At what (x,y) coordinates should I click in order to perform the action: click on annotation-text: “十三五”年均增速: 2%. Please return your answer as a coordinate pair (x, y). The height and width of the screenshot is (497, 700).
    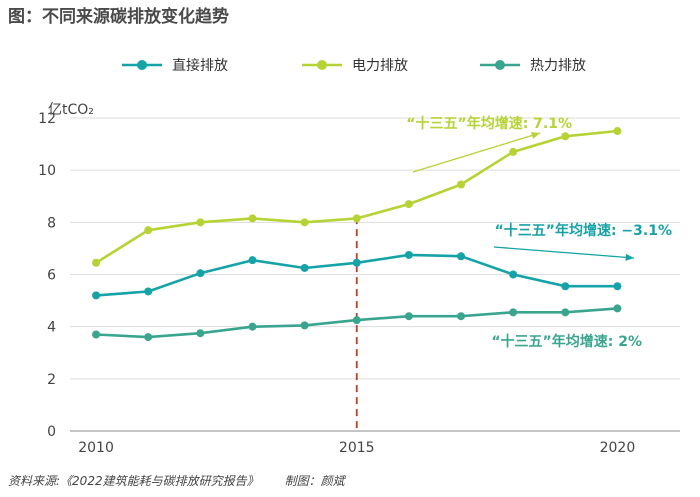
    Looking at the image, I should click on (566, 341).